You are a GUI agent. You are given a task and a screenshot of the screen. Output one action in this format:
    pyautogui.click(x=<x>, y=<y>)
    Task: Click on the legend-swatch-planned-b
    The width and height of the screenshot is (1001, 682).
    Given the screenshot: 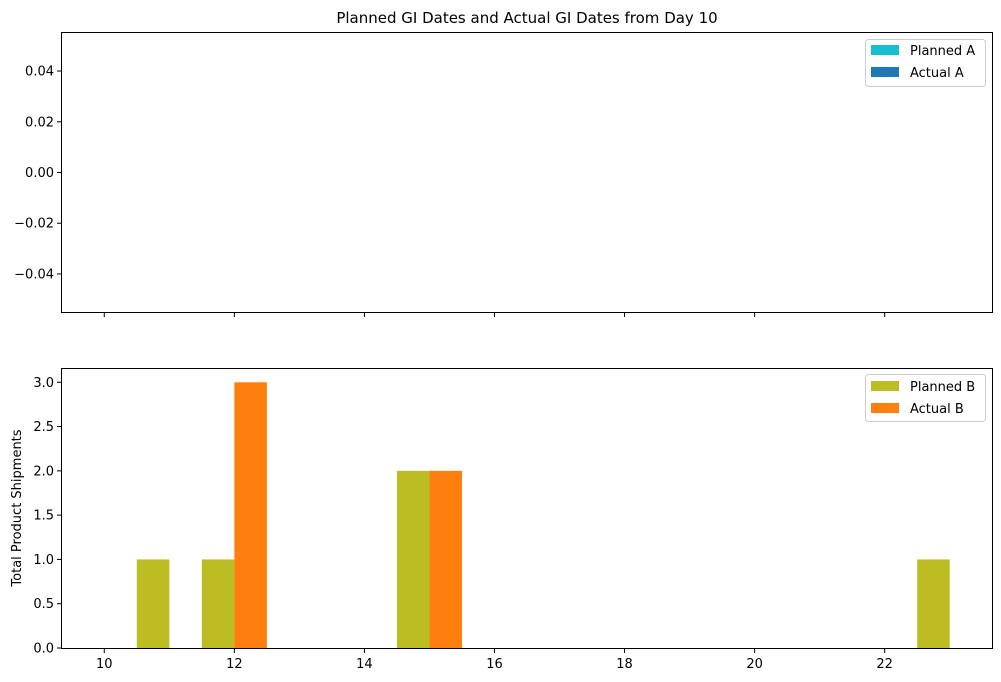 What is the action you would take?
    pyautogui.click(x=885, y=386)
    